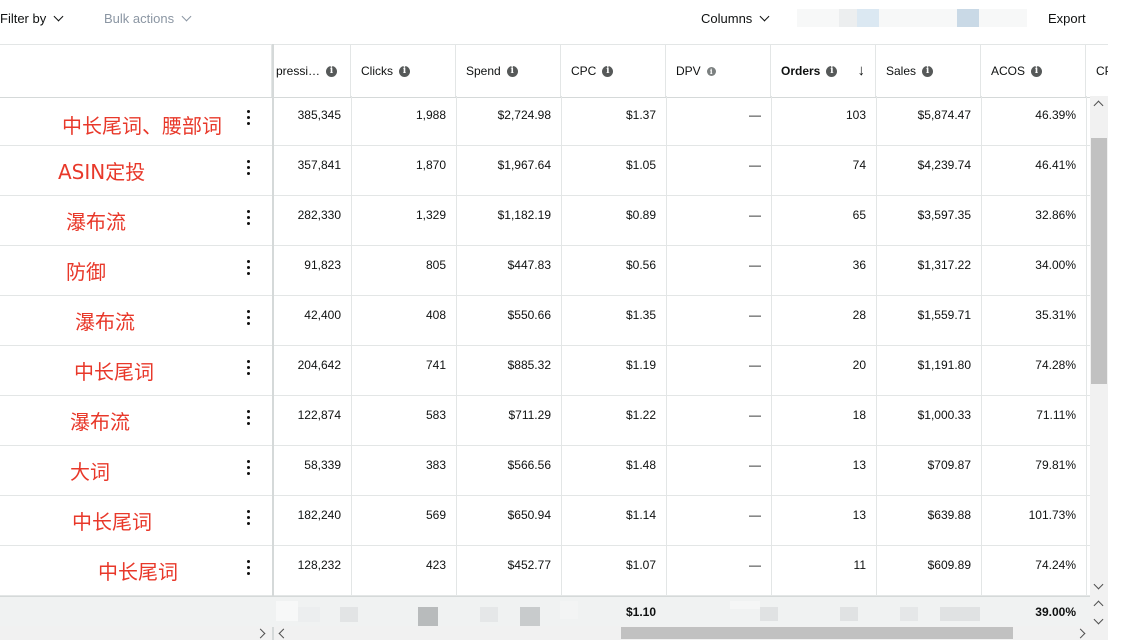  I want to click on chevron-down-icon, so click(764, 16).